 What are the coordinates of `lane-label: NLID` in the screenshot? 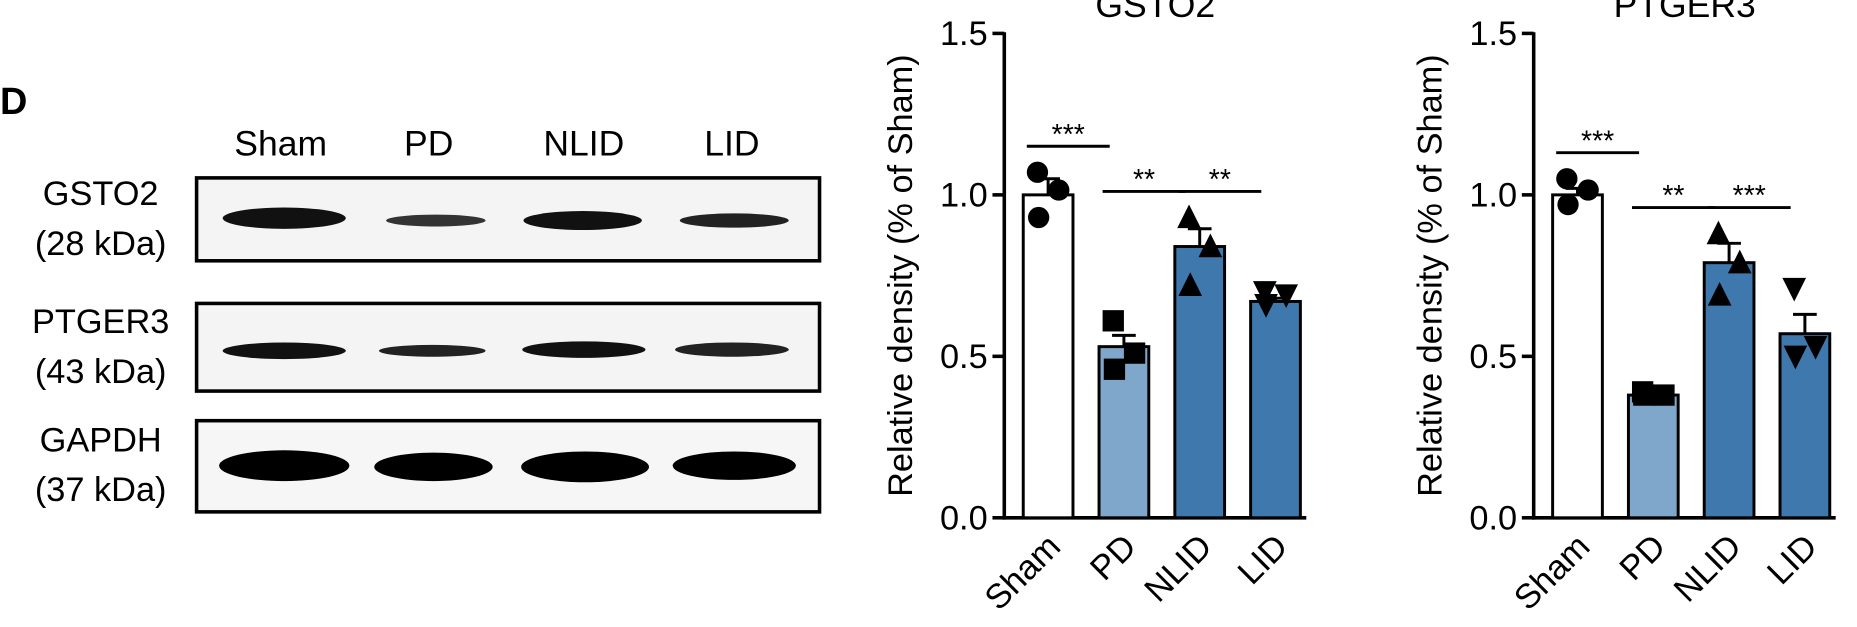 It's located at (583, 143).